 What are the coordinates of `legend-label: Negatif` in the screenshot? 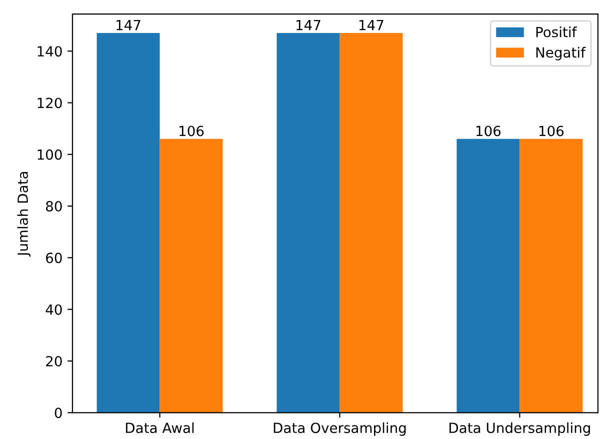 It's located at (561, 53).